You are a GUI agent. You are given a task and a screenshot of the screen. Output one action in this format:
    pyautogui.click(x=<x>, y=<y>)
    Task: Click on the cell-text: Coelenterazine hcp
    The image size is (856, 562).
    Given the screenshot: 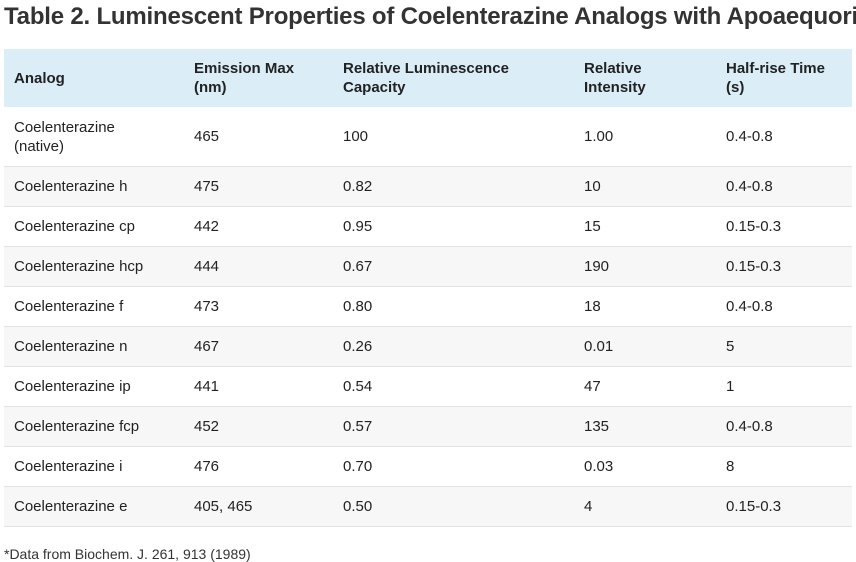 What is the action you would take?
    pyautogui.click(x=79, y=266)
    